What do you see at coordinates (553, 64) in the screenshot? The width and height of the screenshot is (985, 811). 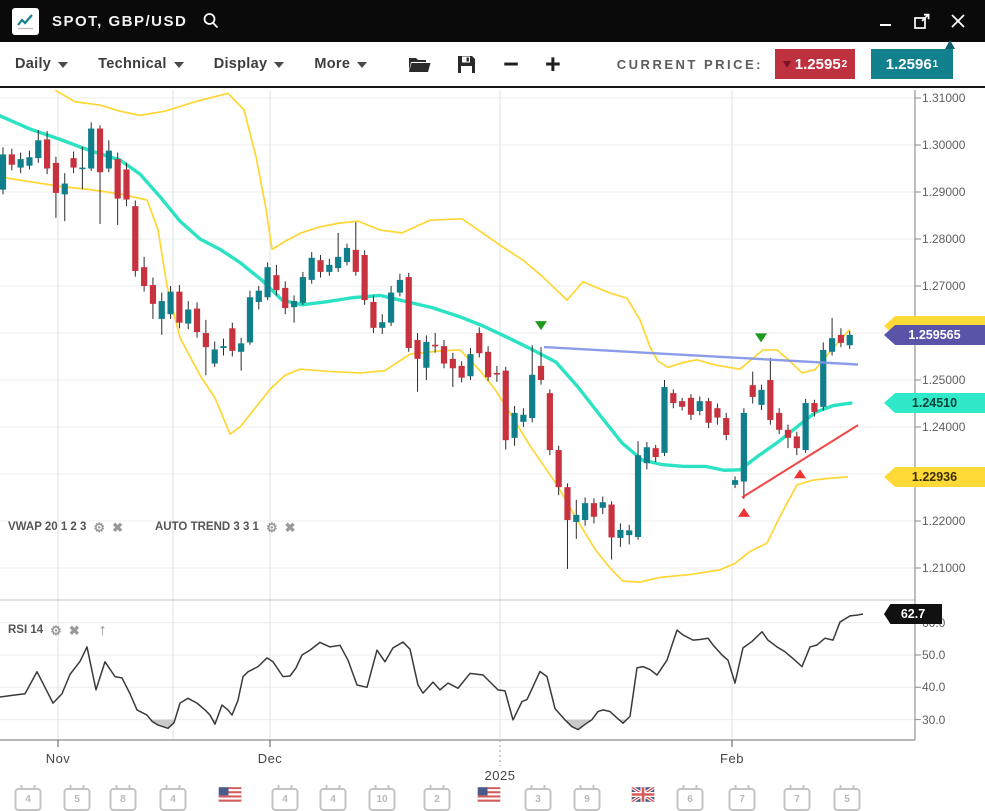 I see `zoom-in-button: +` at bounding box center [553, 64].